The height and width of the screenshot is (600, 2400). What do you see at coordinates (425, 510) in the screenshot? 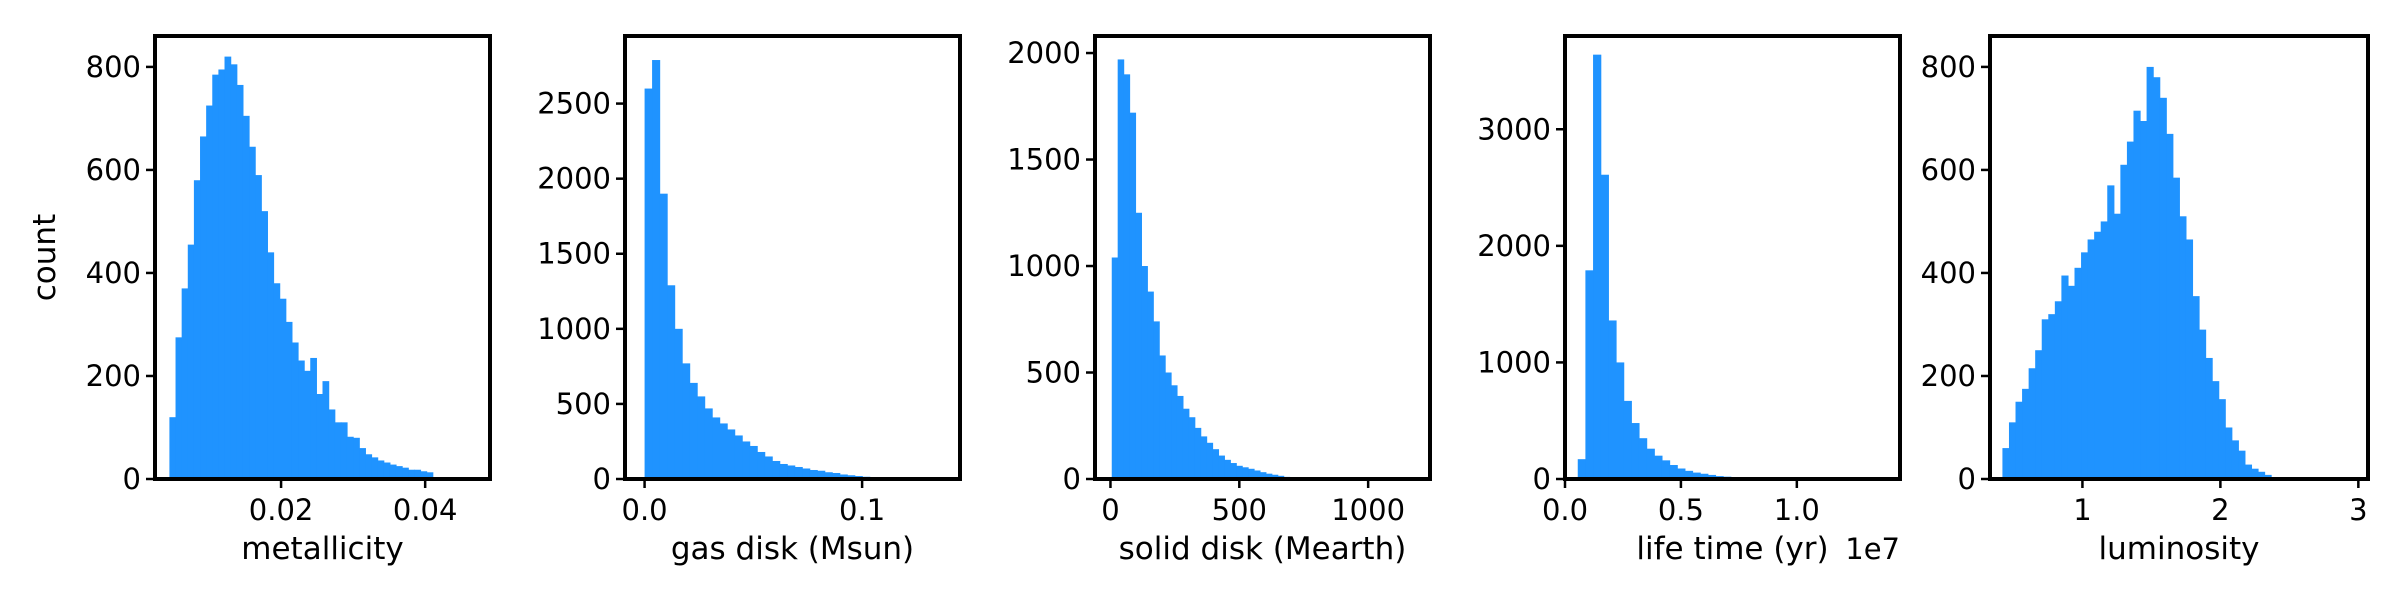
I see `x-tick-label: 0.04` at bounding box center [425, 510].